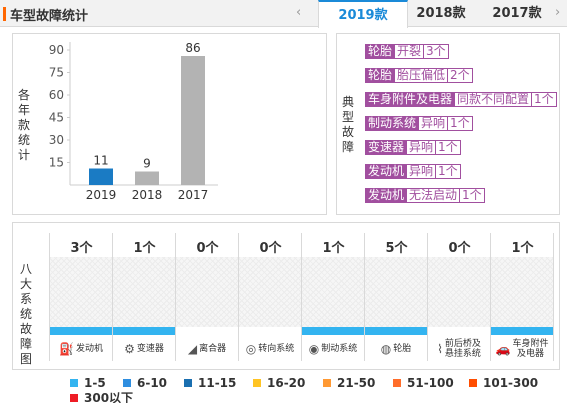 Image resolution: width=567 pixels, height=403 pixels. I want to click on system-label-line2: 悬挂系统, so click(462, 354).